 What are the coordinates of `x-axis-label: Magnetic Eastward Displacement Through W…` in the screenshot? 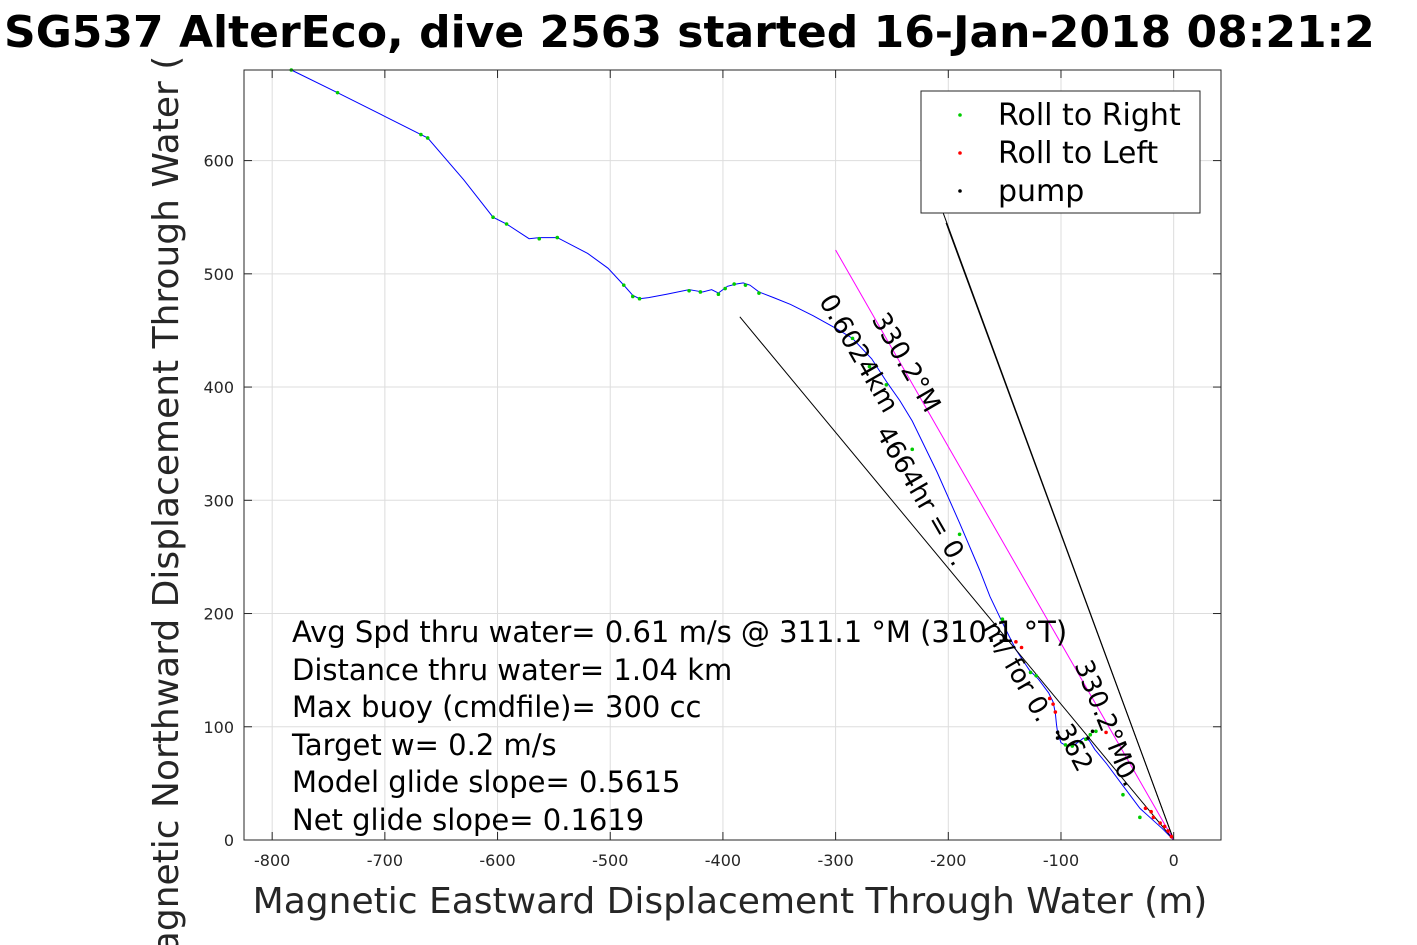 It's located at (730, 901).